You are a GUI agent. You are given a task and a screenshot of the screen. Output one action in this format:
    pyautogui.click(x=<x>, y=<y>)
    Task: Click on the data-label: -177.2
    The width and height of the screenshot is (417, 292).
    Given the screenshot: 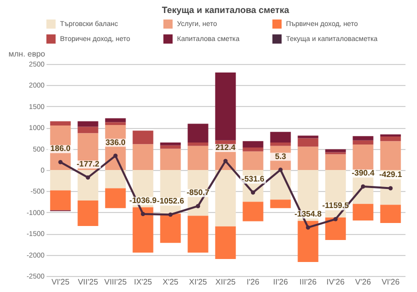 What is the action you would take?
    pyautogui.click(x=88, y=164)
    